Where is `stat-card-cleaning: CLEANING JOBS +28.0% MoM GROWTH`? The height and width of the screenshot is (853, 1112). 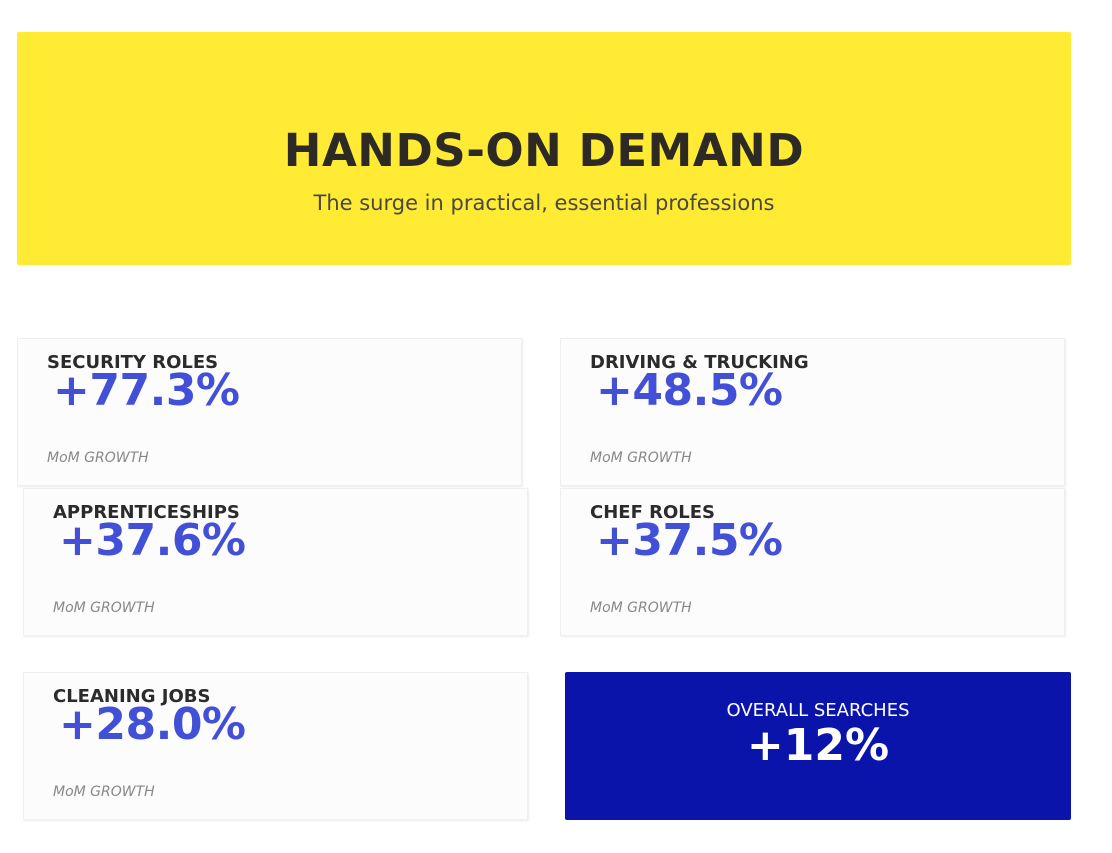 stat-card-cleaning: CLEANING JOBS +28.0% MoM GROWTH is located at coordinates (275, 746).